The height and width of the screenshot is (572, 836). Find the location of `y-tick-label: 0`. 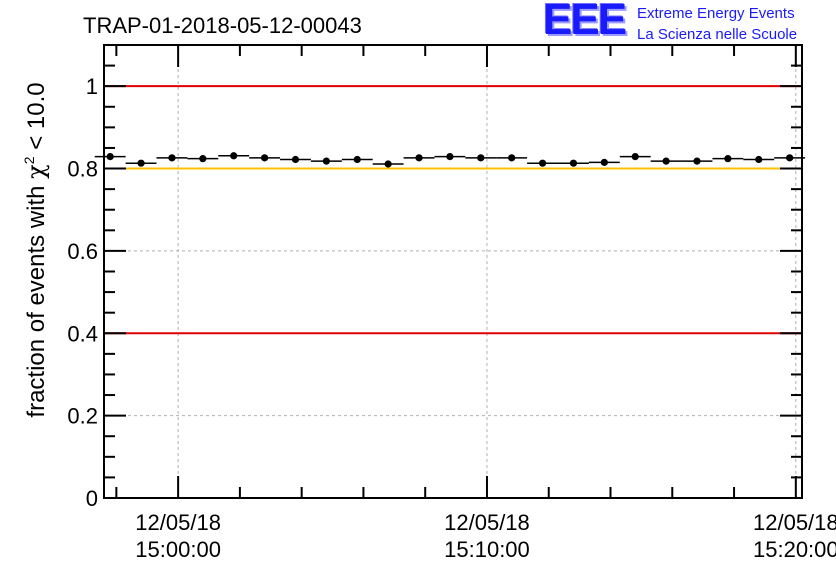

y-tick-label: 0 is located at coordinates (92, 498).